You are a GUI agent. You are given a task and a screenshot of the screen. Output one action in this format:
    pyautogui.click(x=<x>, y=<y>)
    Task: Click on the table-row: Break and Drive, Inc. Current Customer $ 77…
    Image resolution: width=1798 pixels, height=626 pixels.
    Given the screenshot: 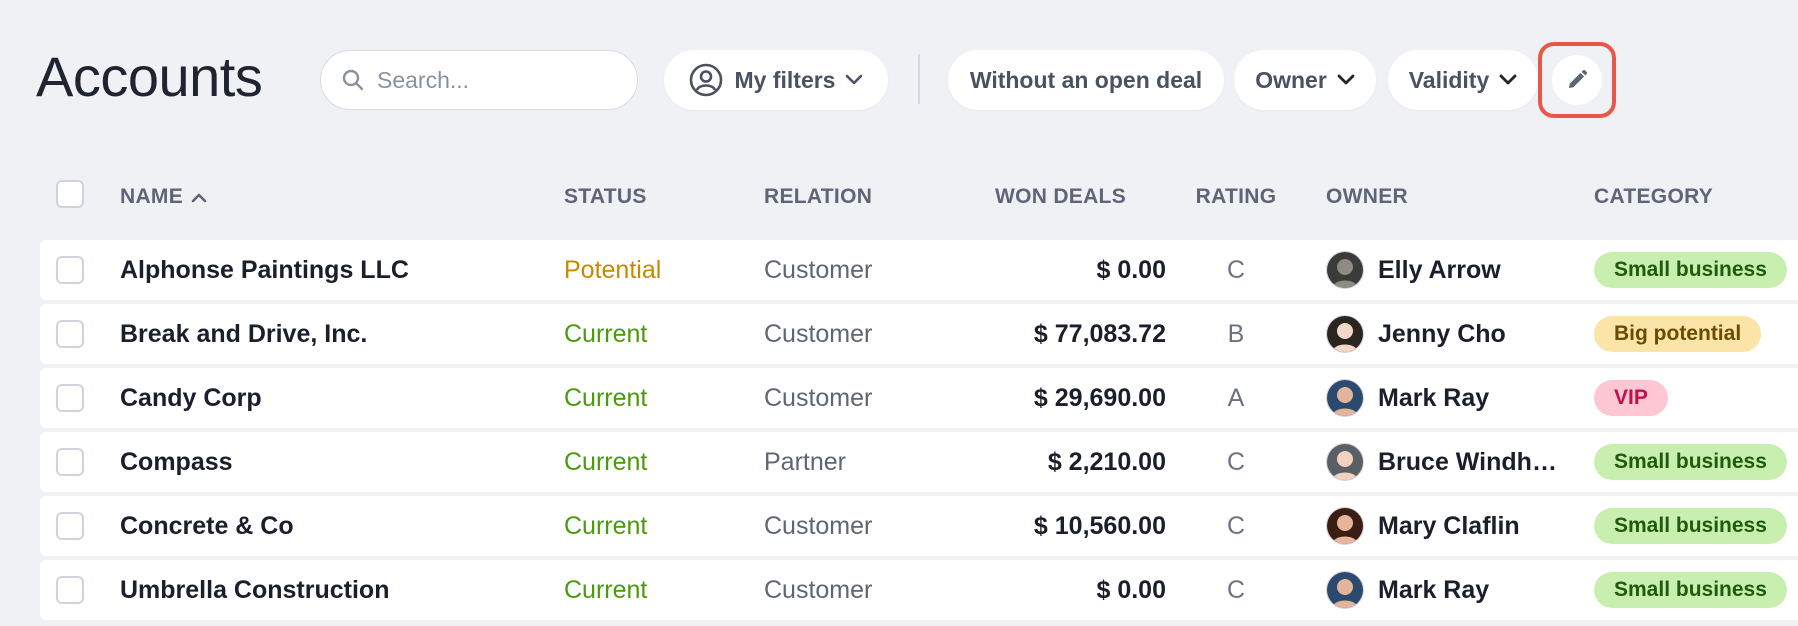 What is the action you would take?
    pyautogui.click(x=919, y=334)
    